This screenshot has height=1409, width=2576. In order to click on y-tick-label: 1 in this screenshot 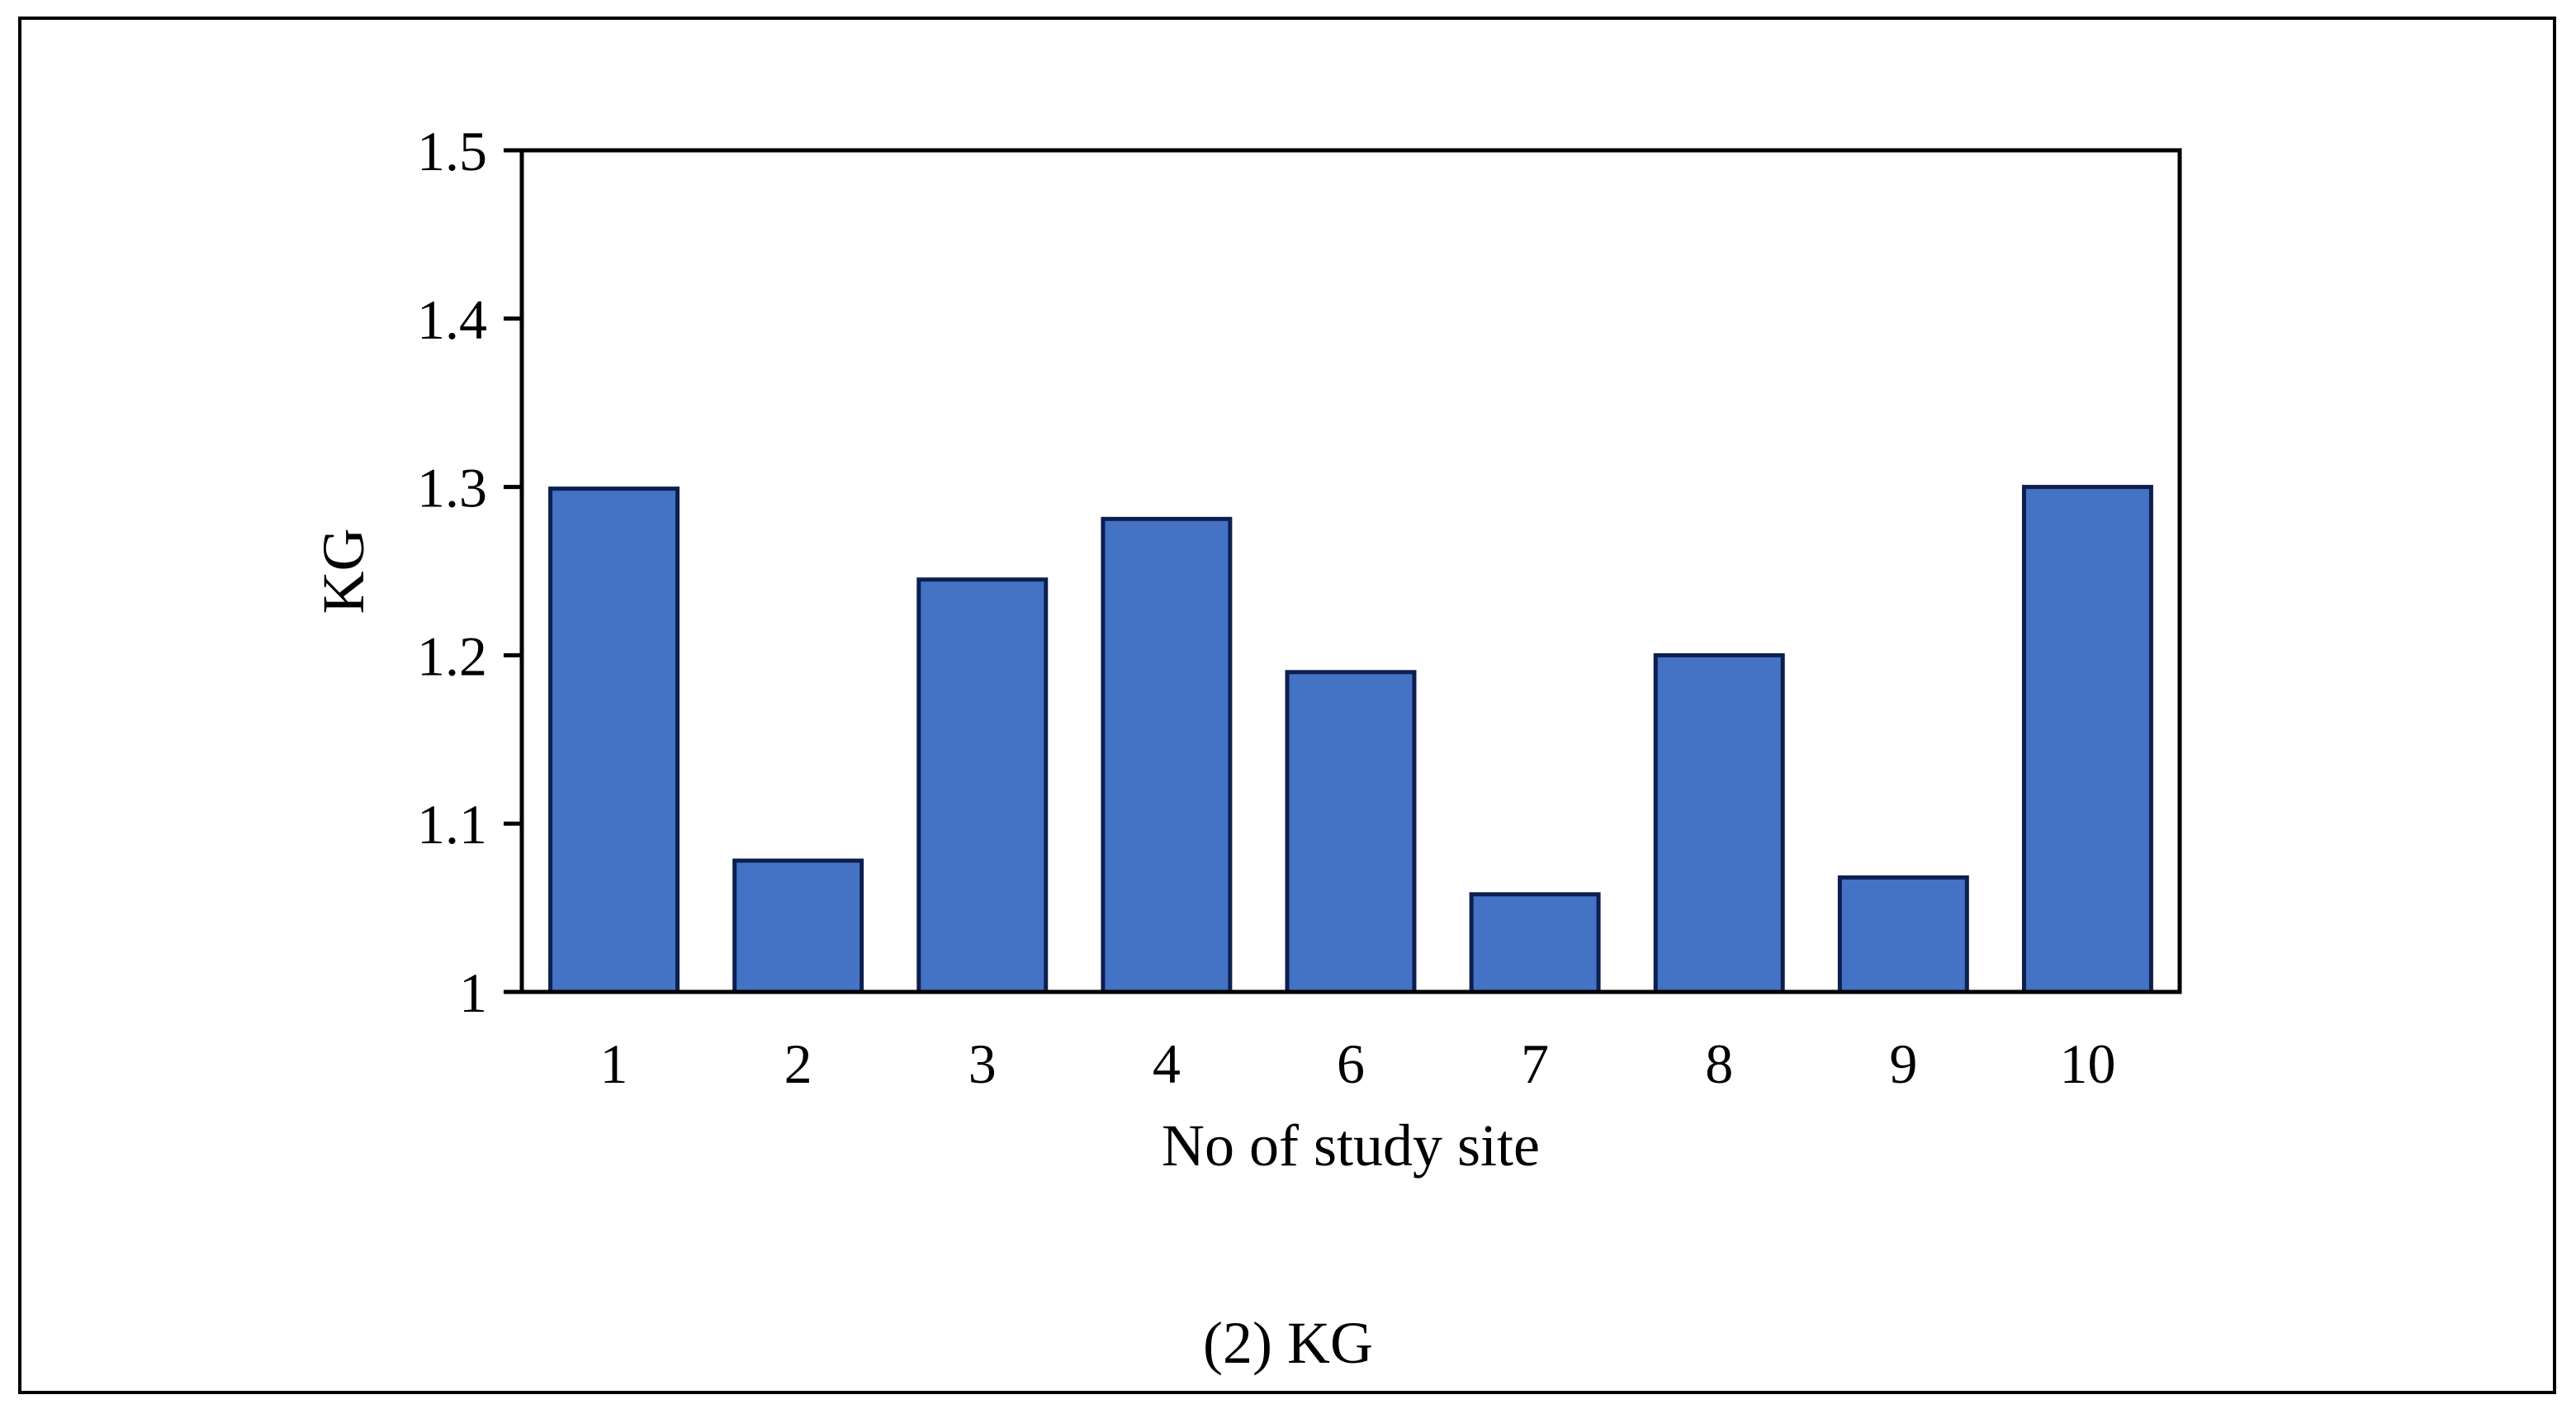, I will do `click(473, 992)`.